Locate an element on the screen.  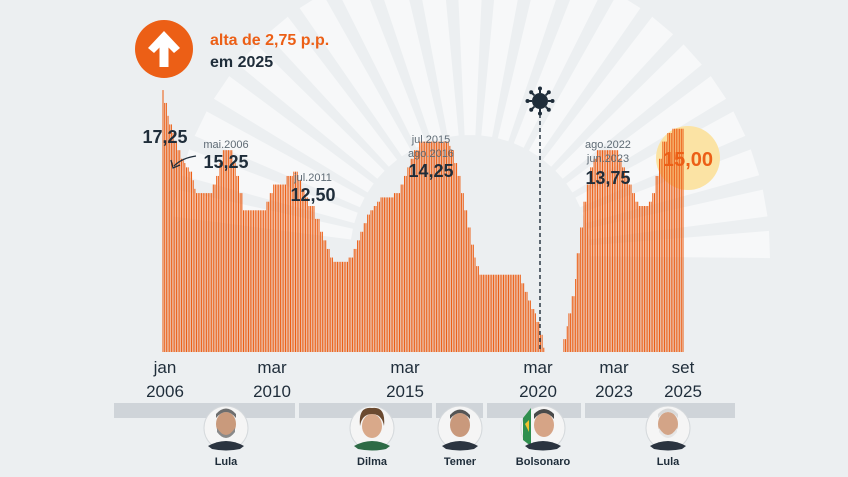
virus-spike-tip is located at coordinates (531, 109).